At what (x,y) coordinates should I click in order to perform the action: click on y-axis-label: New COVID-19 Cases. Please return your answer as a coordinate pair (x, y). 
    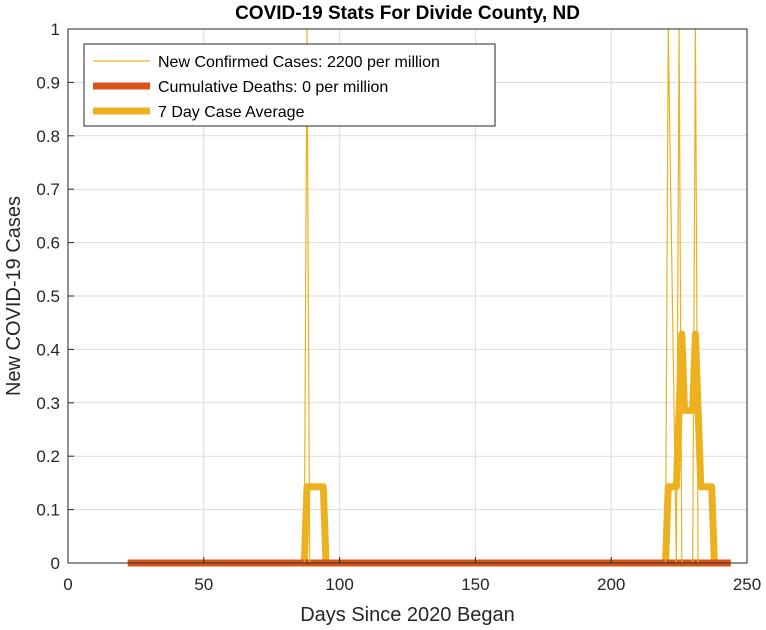
    Looking at the image, I should click on (14, 296).